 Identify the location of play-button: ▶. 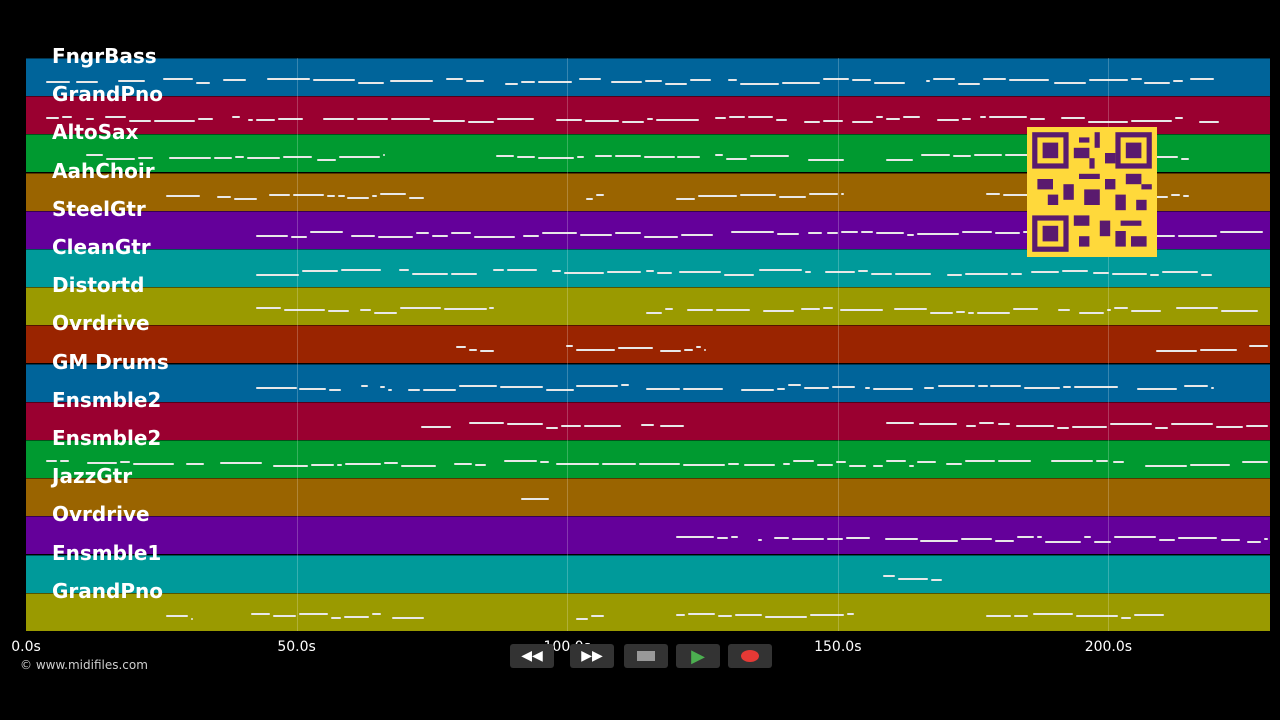
(698, 656).